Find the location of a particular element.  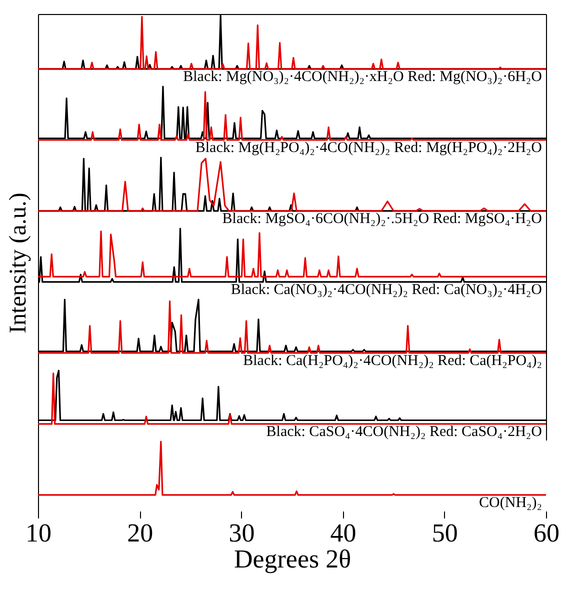

x-axis-title: Degrees 2θ is located at coordinates (293, 559).